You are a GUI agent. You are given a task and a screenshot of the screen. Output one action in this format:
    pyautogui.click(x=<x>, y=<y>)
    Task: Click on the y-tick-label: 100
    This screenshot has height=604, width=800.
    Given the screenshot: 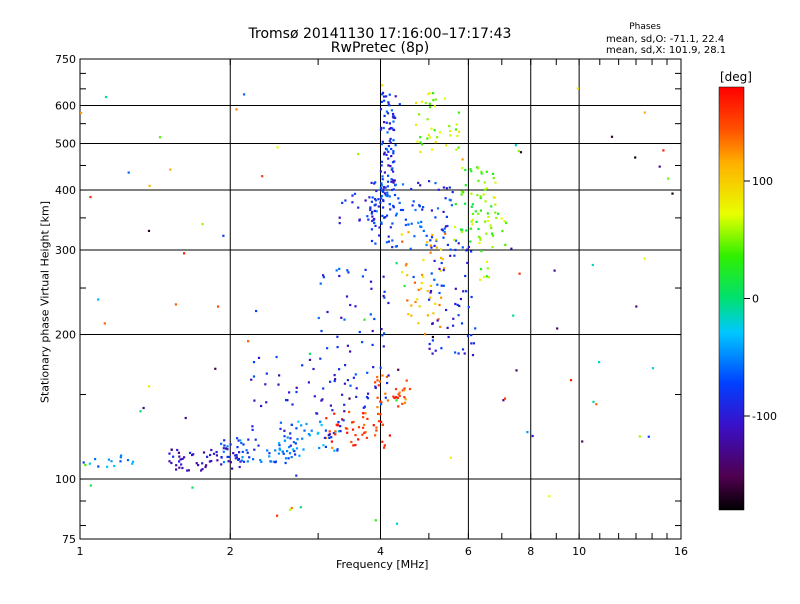 What is the action you would take?
    pyautogui.click(x=65, y=479)
    